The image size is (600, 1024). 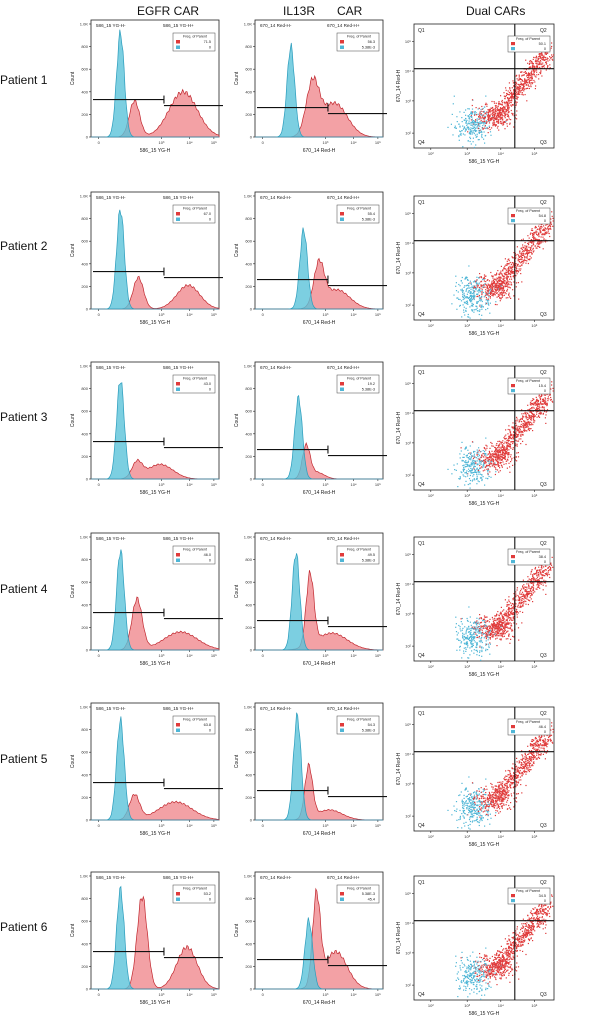 I want to click on y-tick-label: 0, so click(x=251, y=309).